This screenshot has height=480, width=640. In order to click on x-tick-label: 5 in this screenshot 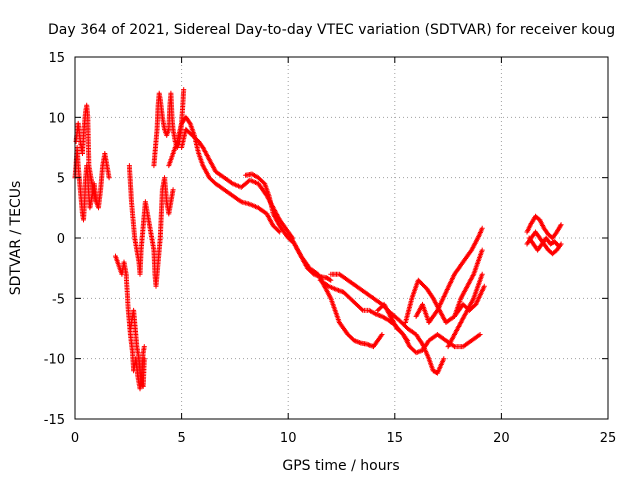, I will do `click(181, 438)`.